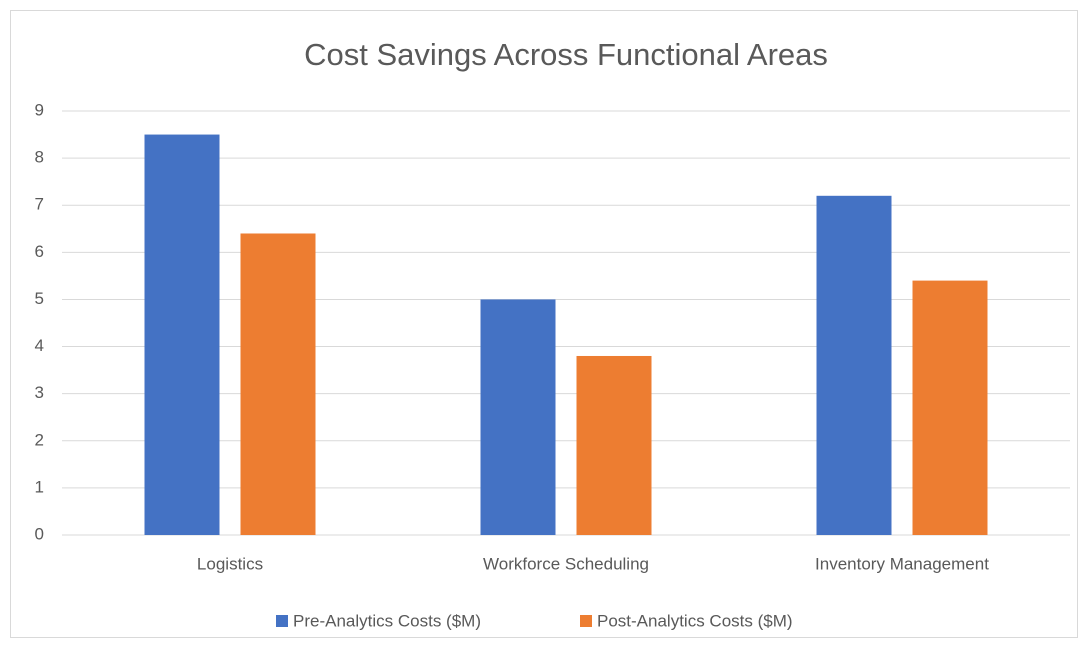  What do you see at coordinates (39, 486) in the screenshot?
I see `y-tick-label: 1` at bounding box center [39, 486].